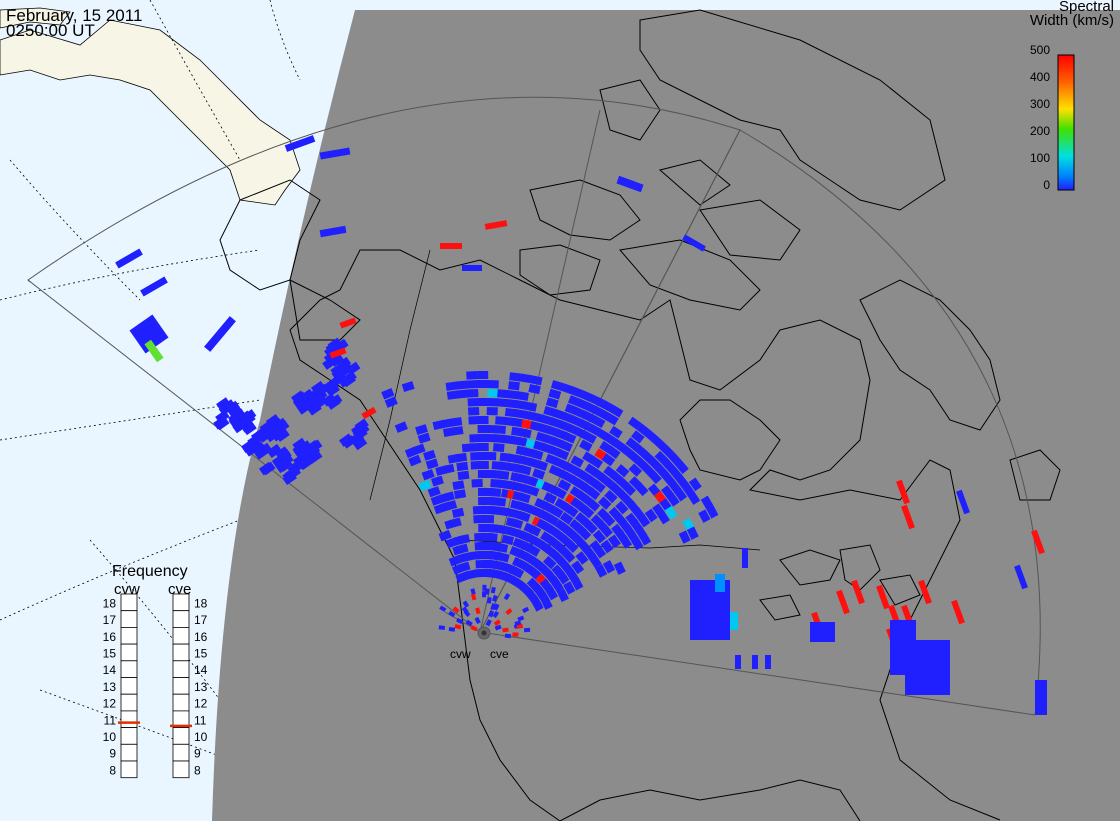  I want to click on frequency-scale-label: 14, so click(110, 670).